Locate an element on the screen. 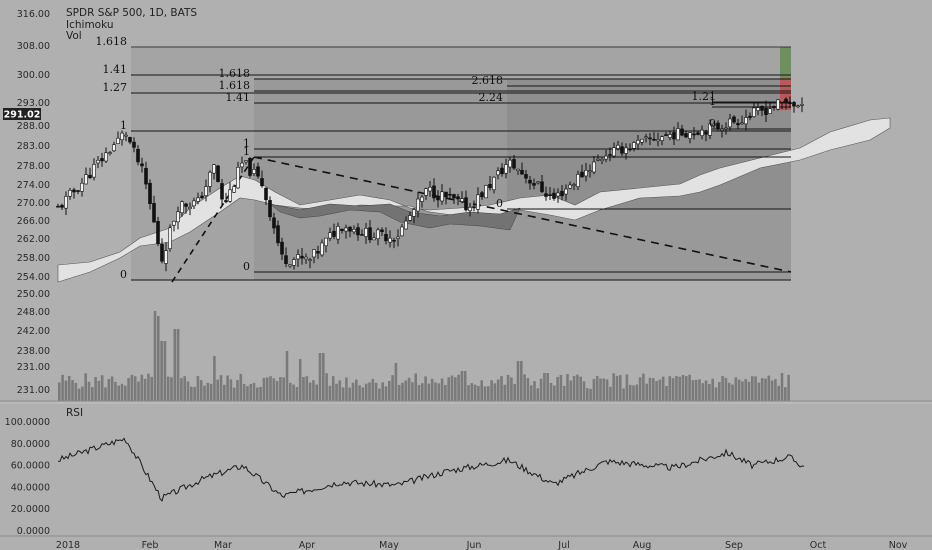 The height and width of the screenshot is (550, 932). volume-tick-label: 238.00 is located at coordinates (33, 351).